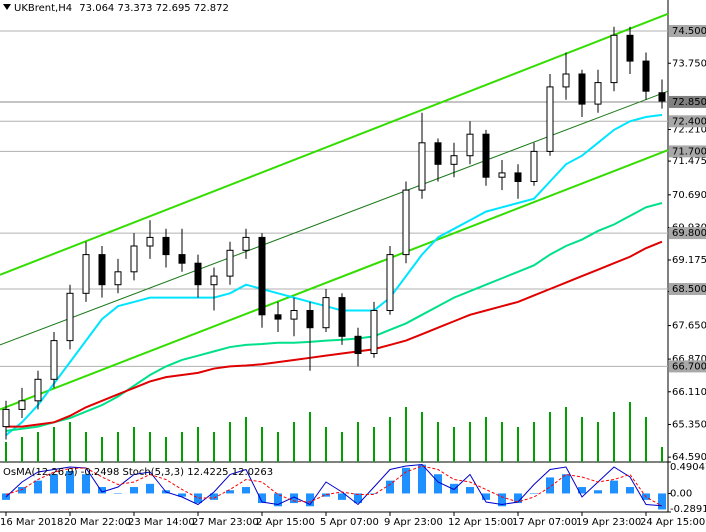  What do you see at coordinates (608, 522) in the screenshot?
I see `x-tick-label: 19 Apr 23:00` at bounding box center [608, 522].